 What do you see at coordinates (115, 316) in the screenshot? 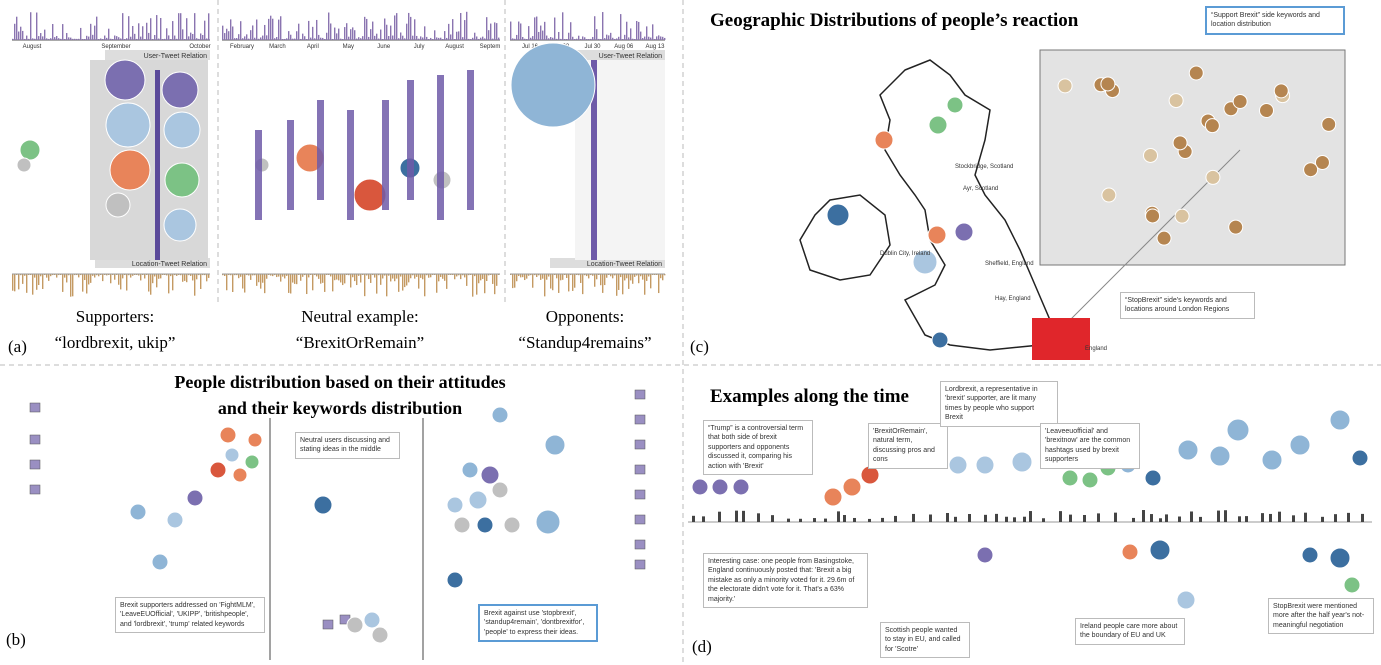
I see `caption-heading: Supporters:` at bounding box center [115, 316].